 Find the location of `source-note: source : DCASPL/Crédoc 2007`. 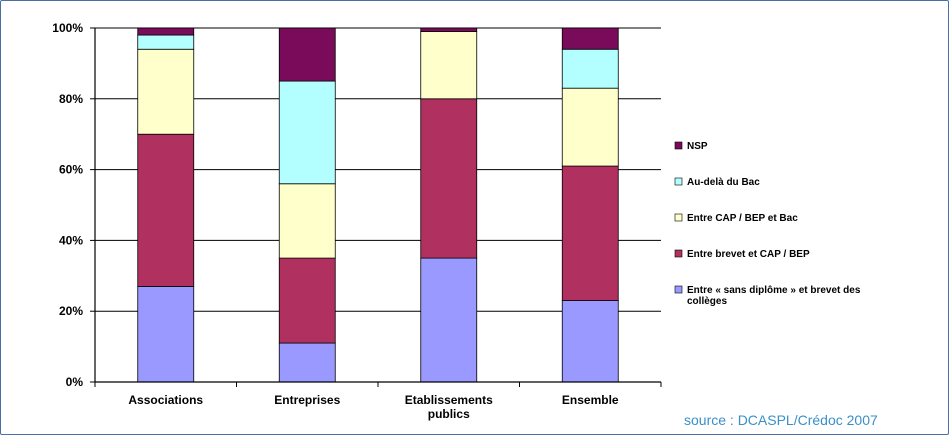

source-note: source : DCASPL/Crédoc 2007 is located at coordinates (781, 420).